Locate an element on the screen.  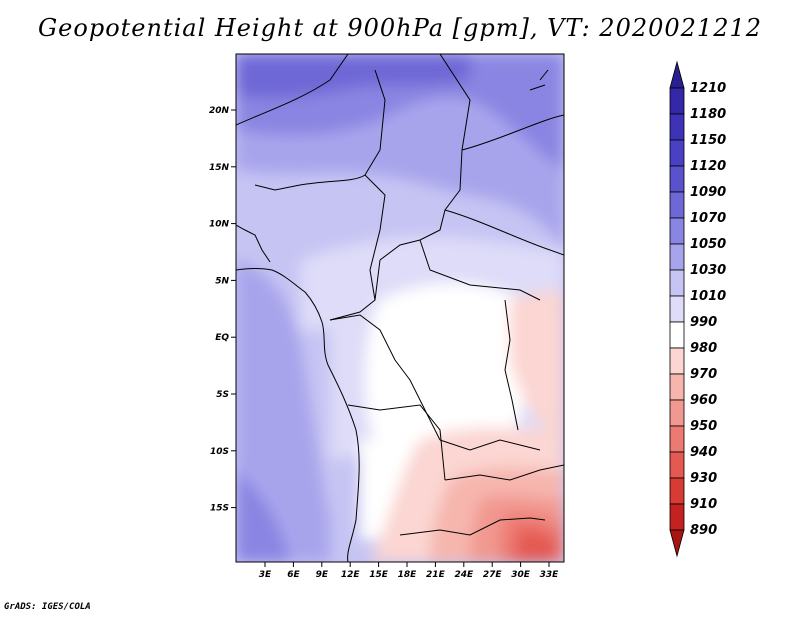
lon-tick-label: 15E is located at coordinates (379, 575).